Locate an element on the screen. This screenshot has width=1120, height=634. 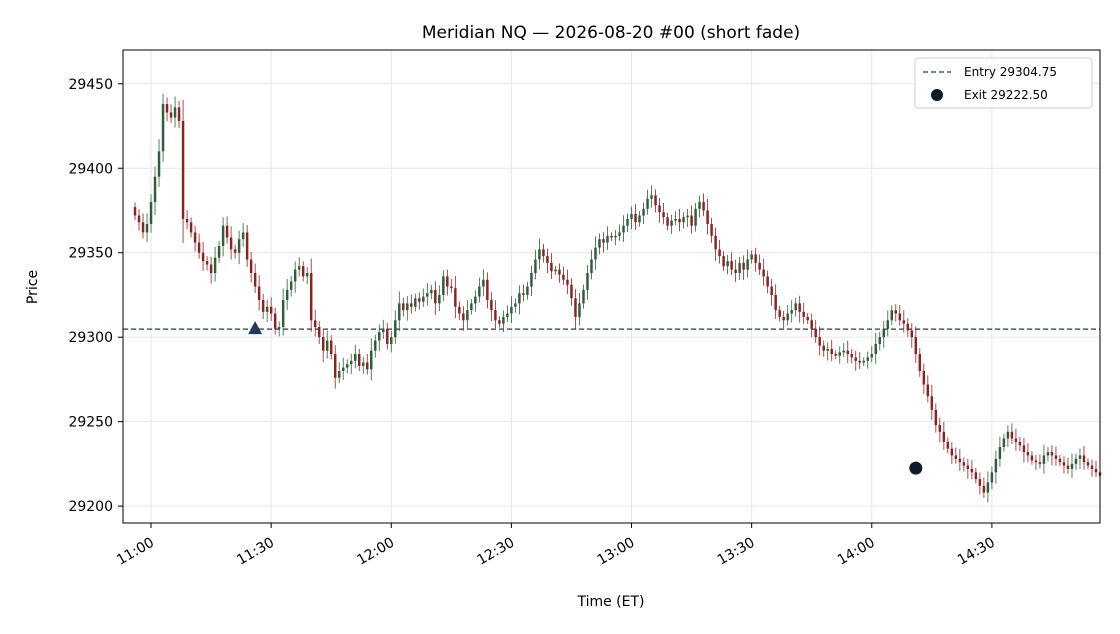
legend-box is located at coordinates (1003, 83).